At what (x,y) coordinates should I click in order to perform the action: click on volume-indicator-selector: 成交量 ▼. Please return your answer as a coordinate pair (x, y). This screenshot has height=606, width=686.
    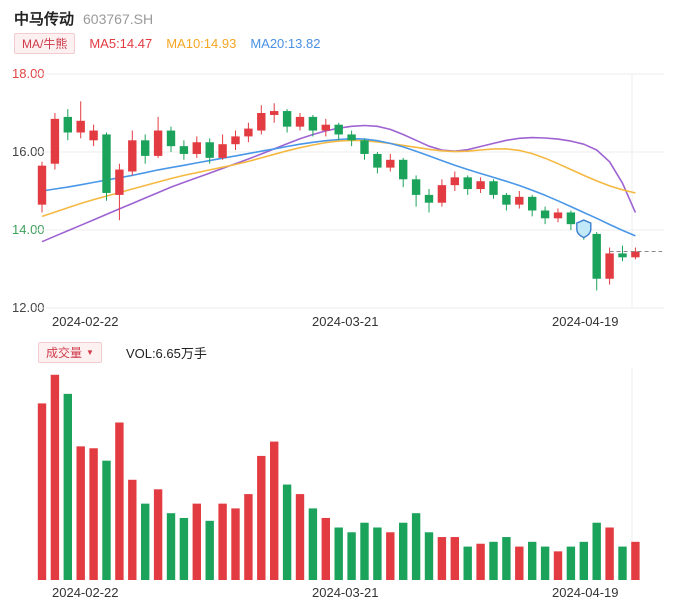
    Looking at the image, I should click on (70, 352).